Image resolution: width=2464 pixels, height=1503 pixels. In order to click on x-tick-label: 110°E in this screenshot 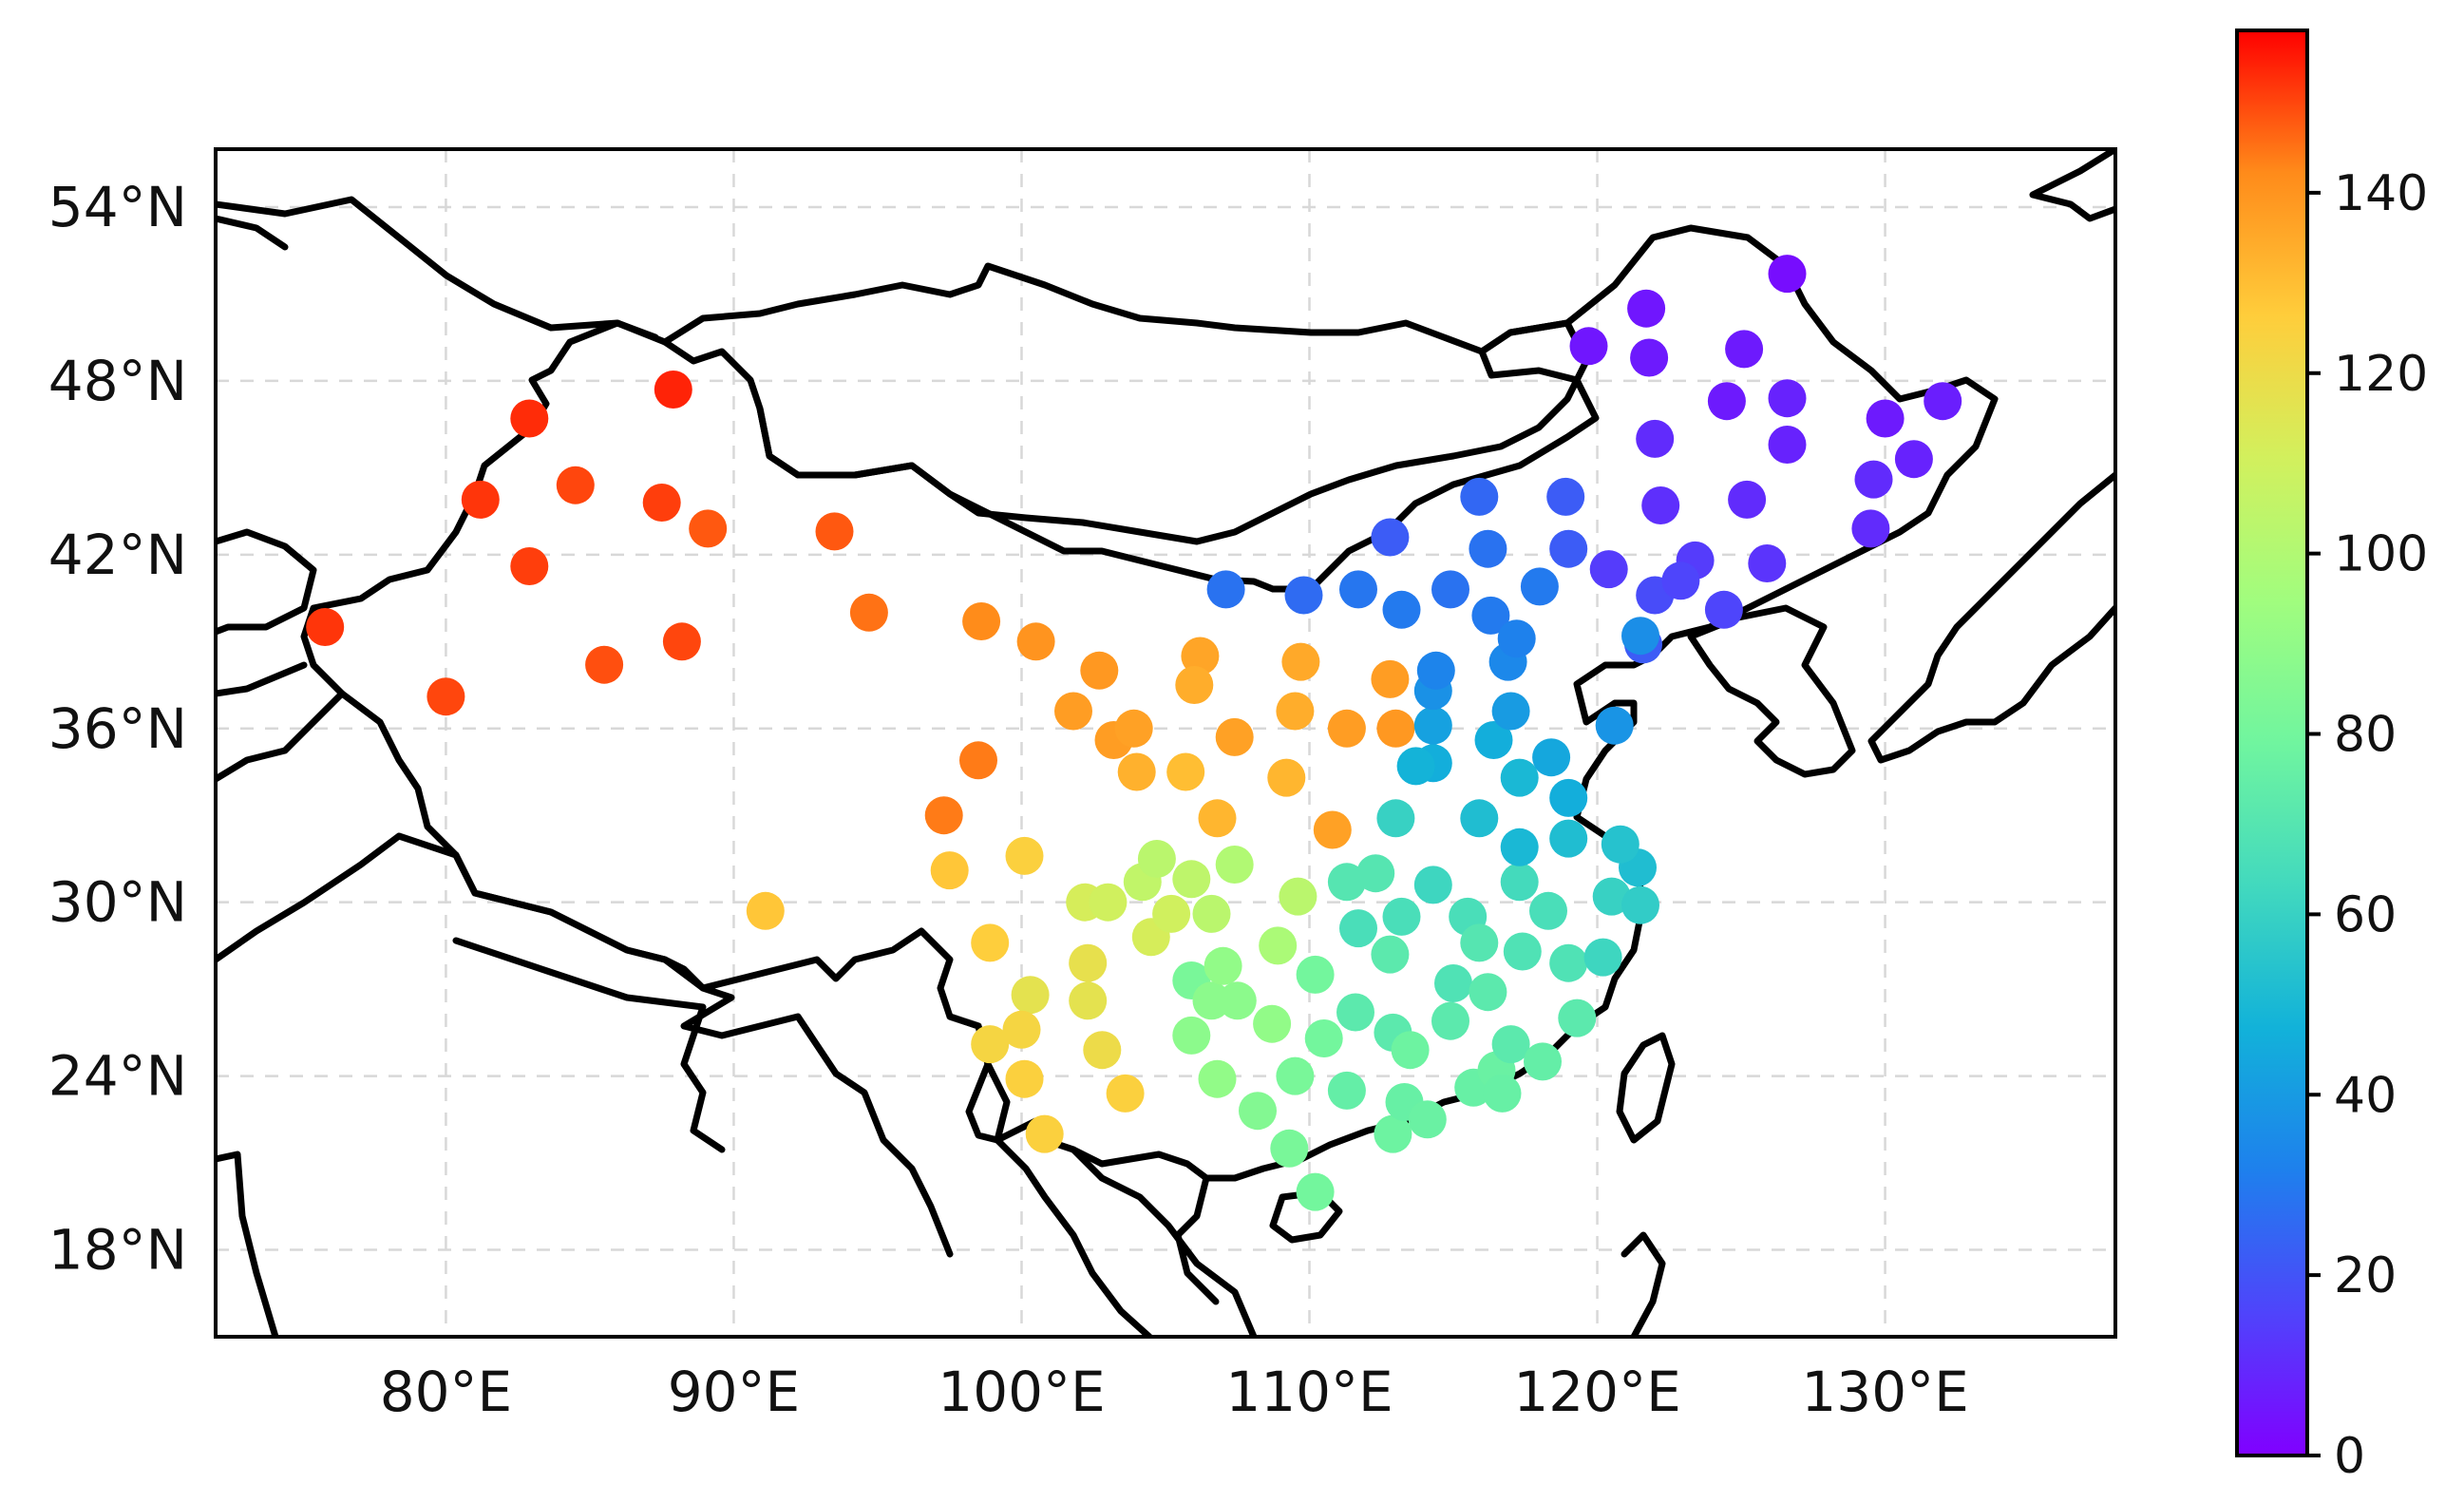, I will do `click(1309, 1392)`.